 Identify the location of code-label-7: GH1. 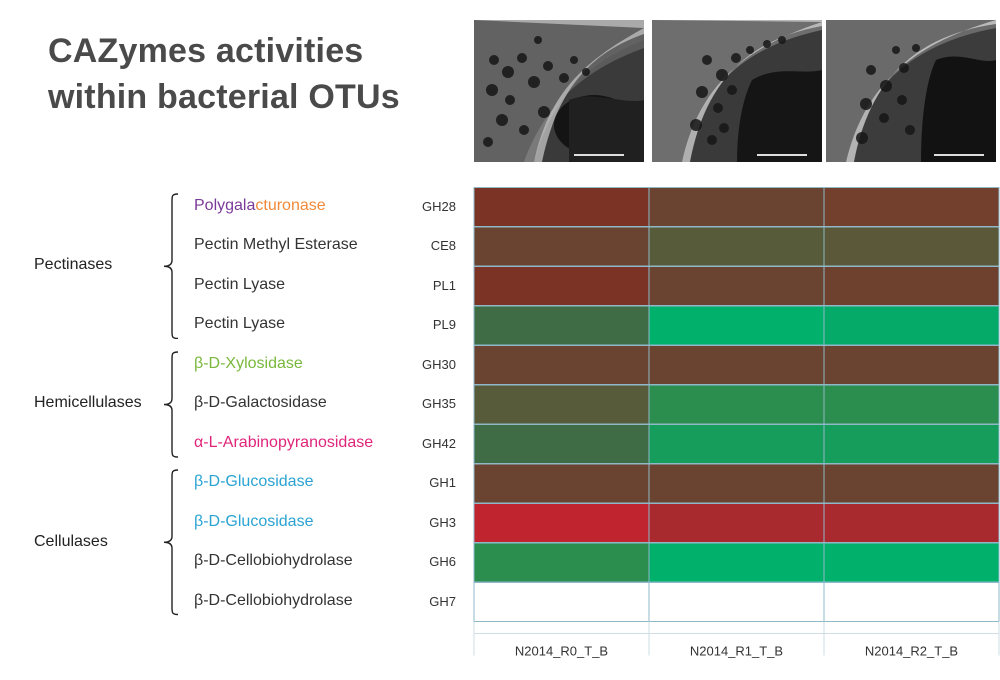
(442, 483).